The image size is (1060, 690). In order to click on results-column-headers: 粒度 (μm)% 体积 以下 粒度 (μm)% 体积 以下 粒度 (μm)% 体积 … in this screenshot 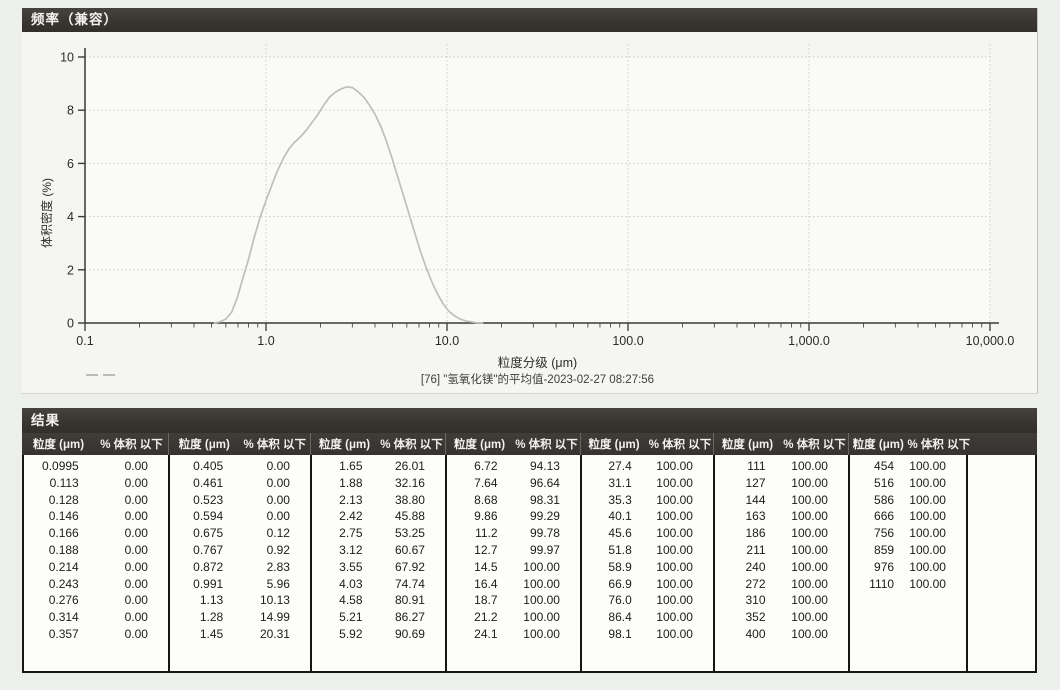, I will do `click(529, 444)`.